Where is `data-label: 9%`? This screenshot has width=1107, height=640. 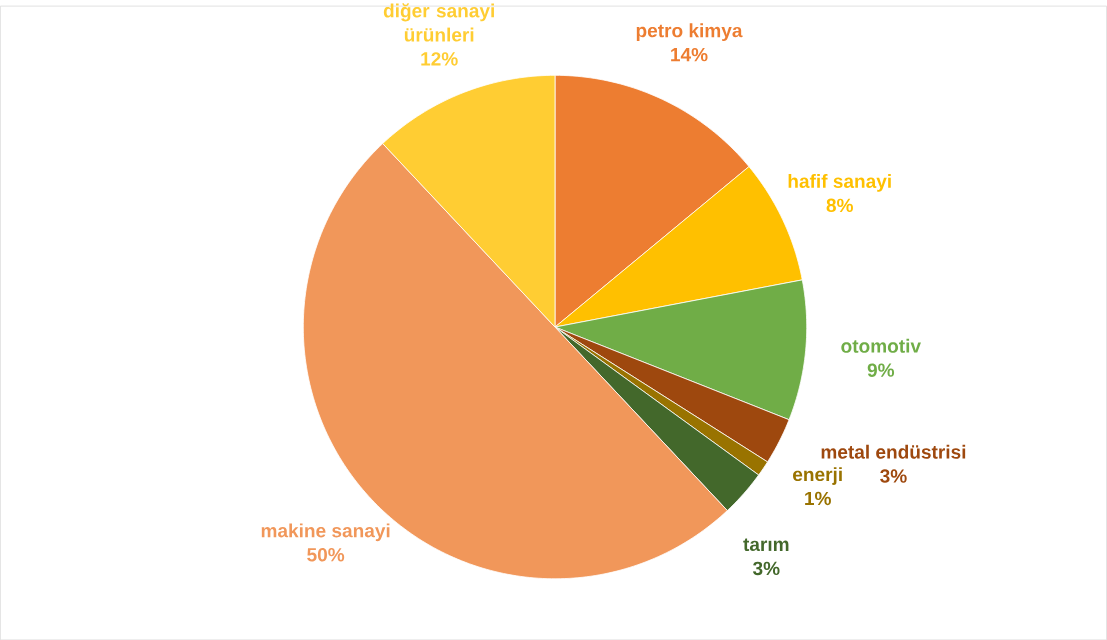
data-label: 9% is located at coordinates (881, 370).